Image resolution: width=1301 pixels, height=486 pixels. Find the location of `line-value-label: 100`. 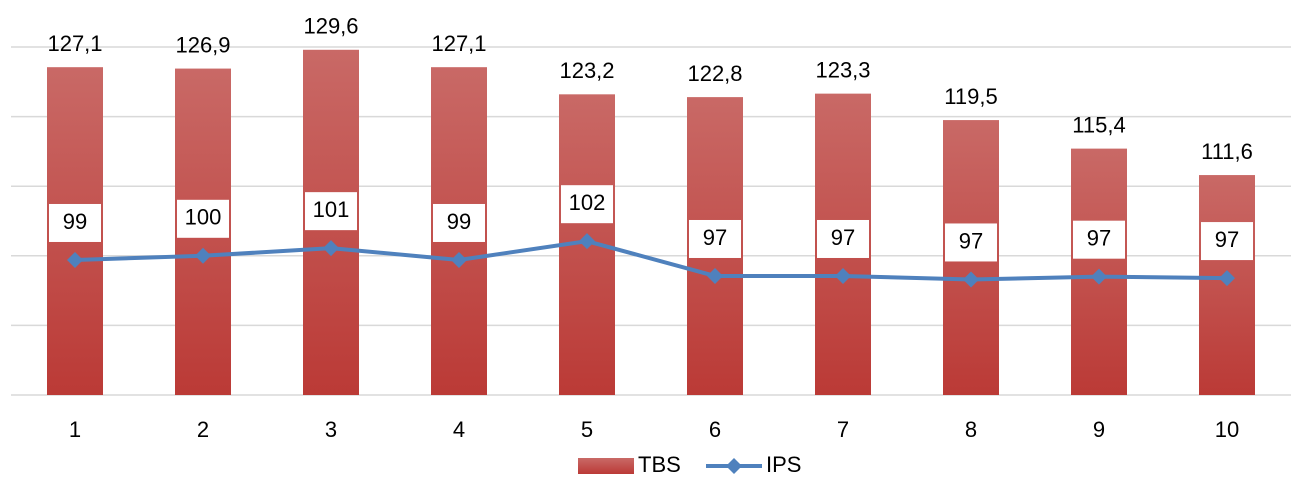

line-value-label: 100 is located at coordinates (203, 217).